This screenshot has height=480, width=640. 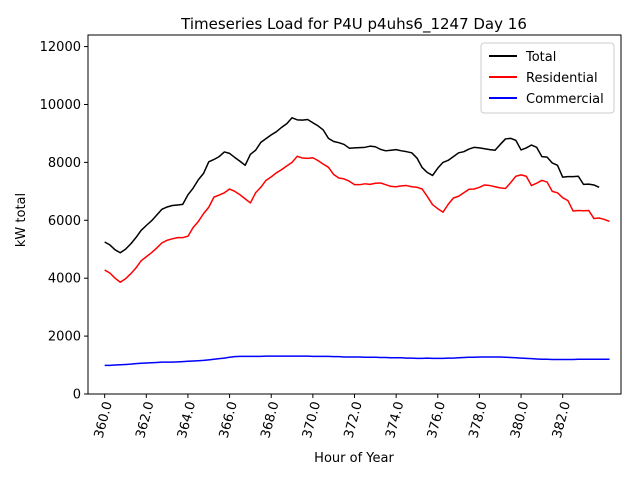 What do you see at coordinates (357, 361) in the screenshot?
I see `series-line-commercial` at bounding box center [357, 361].